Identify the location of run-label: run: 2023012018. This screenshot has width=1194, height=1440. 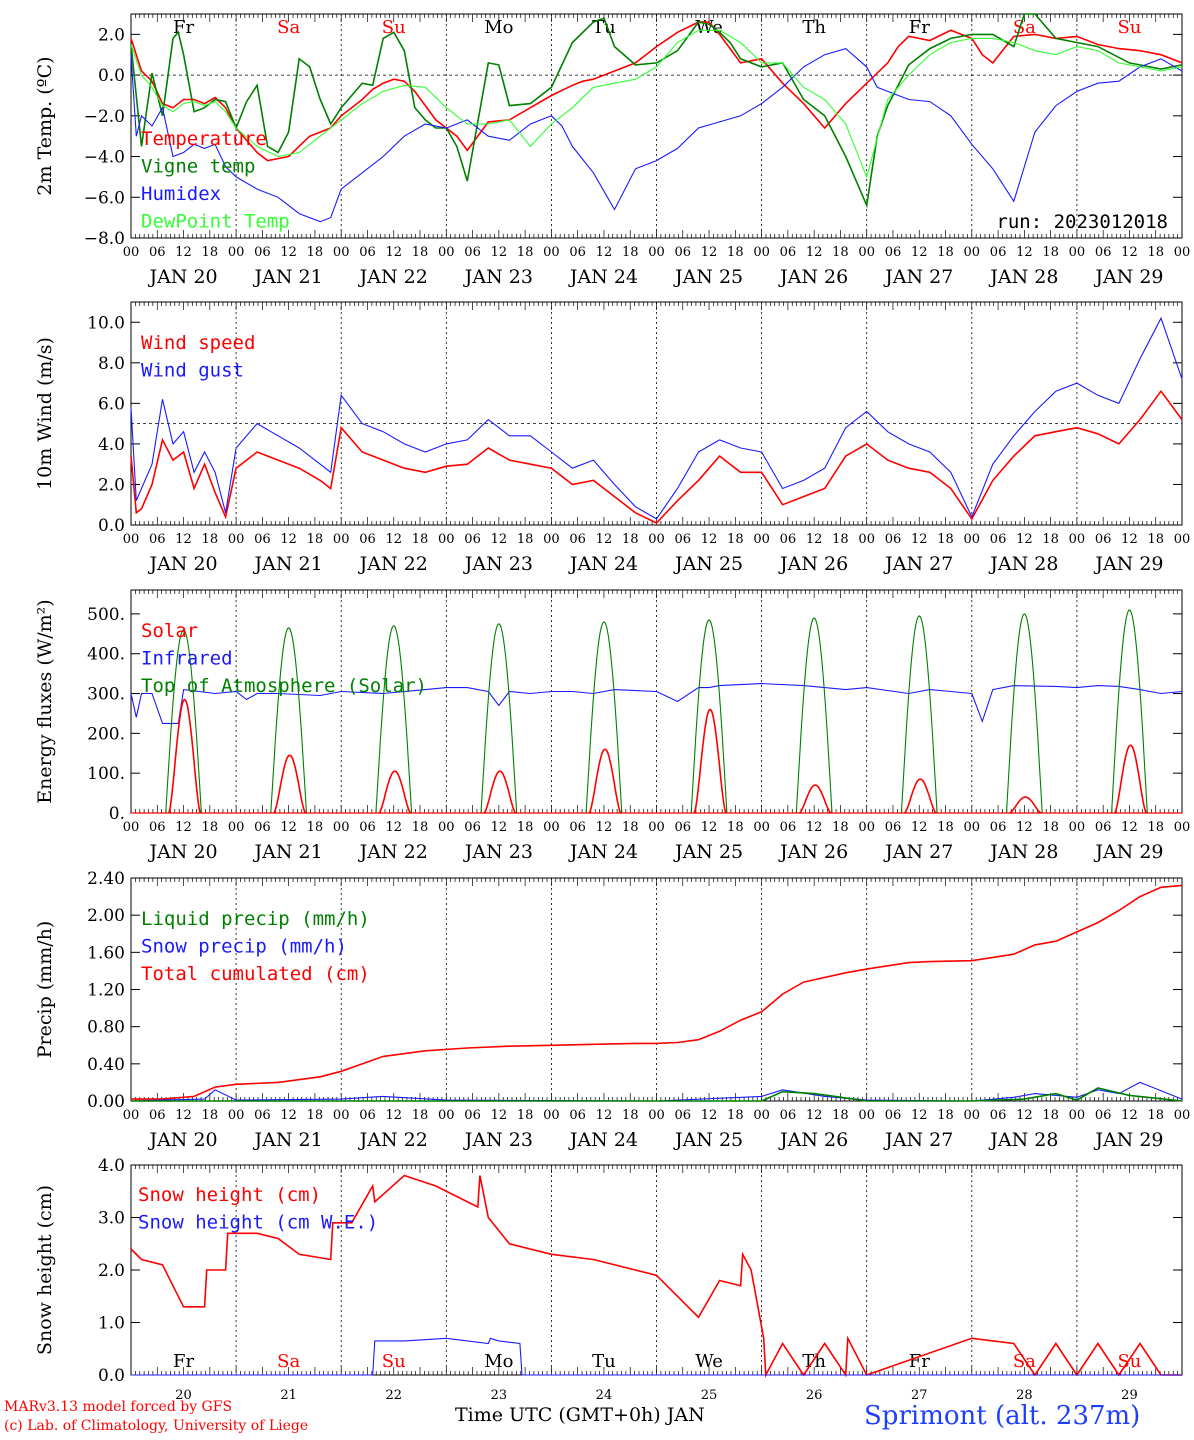
(1082, 222).